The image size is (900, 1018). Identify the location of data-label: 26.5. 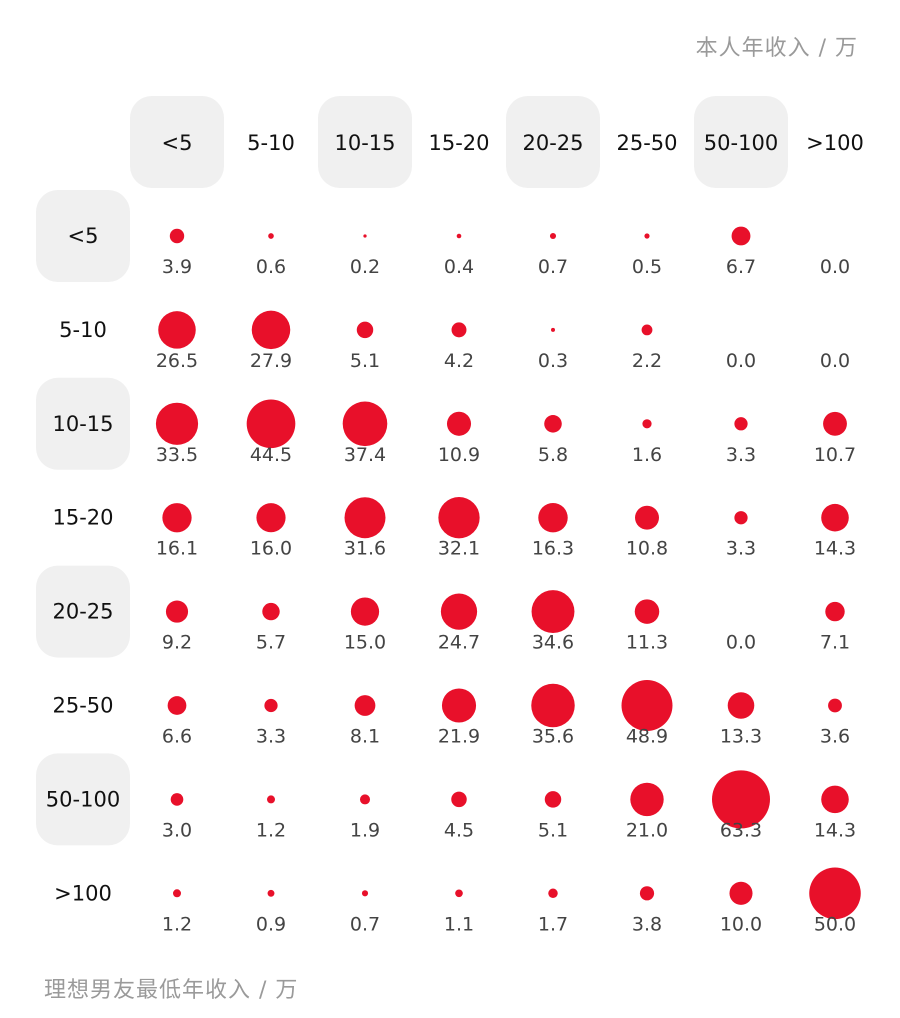
(177, 361).